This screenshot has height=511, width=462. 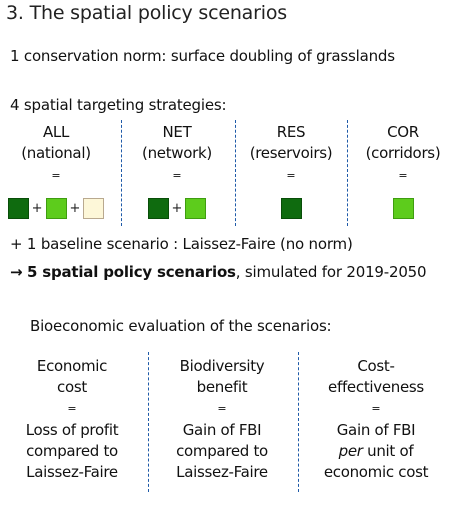 I want to click on strategy-all-swatches: + +, so click(x=56, y=208).